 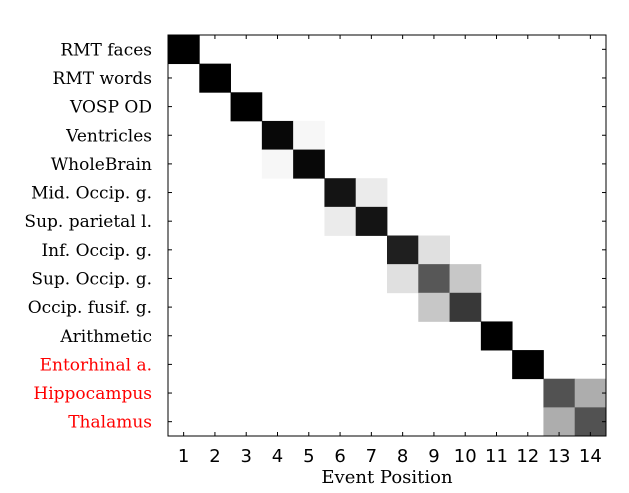 I want to click on row-label: Ventricles, so click(x=108, y=136).